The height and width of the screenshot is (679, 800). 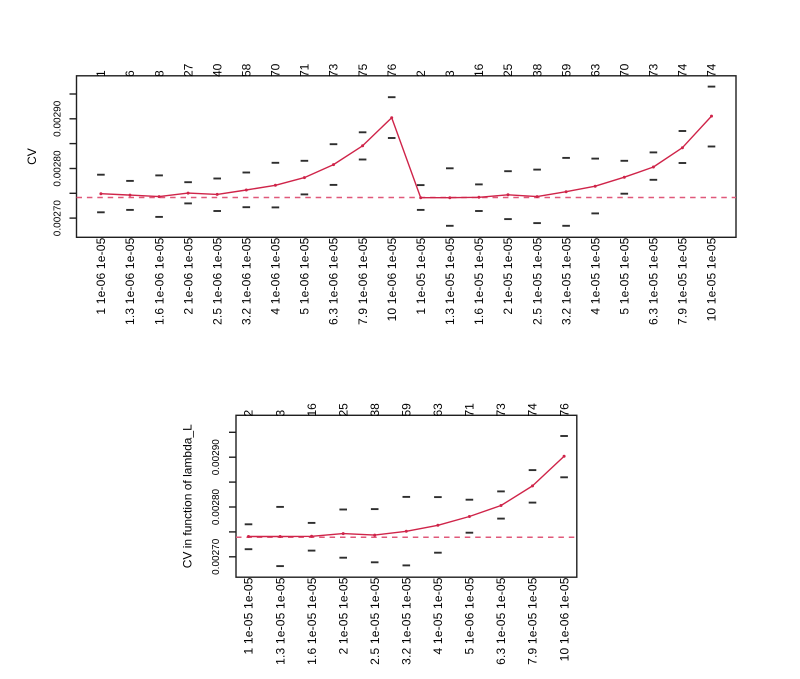 What do you see at coordinates (188, 275) in the screenshot?
I see `svg-text: 2 1e-06 1e-05` at bounding box center [188, 275].